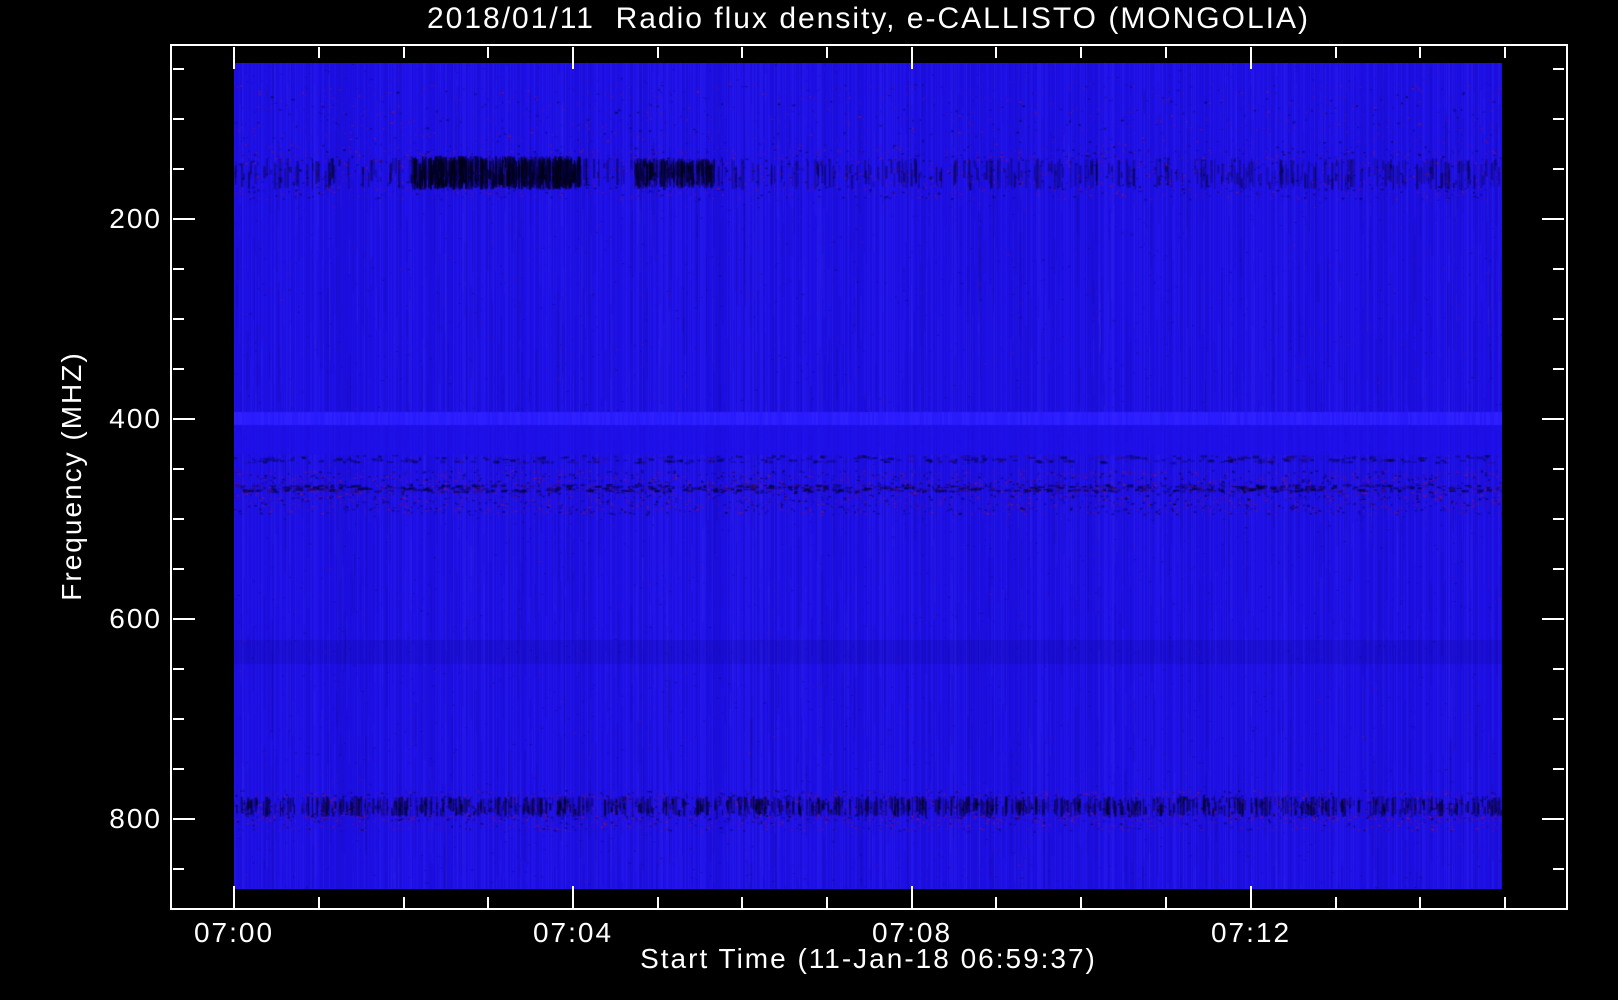  I want to click on y-tick-label: 400, so click(135, 418).